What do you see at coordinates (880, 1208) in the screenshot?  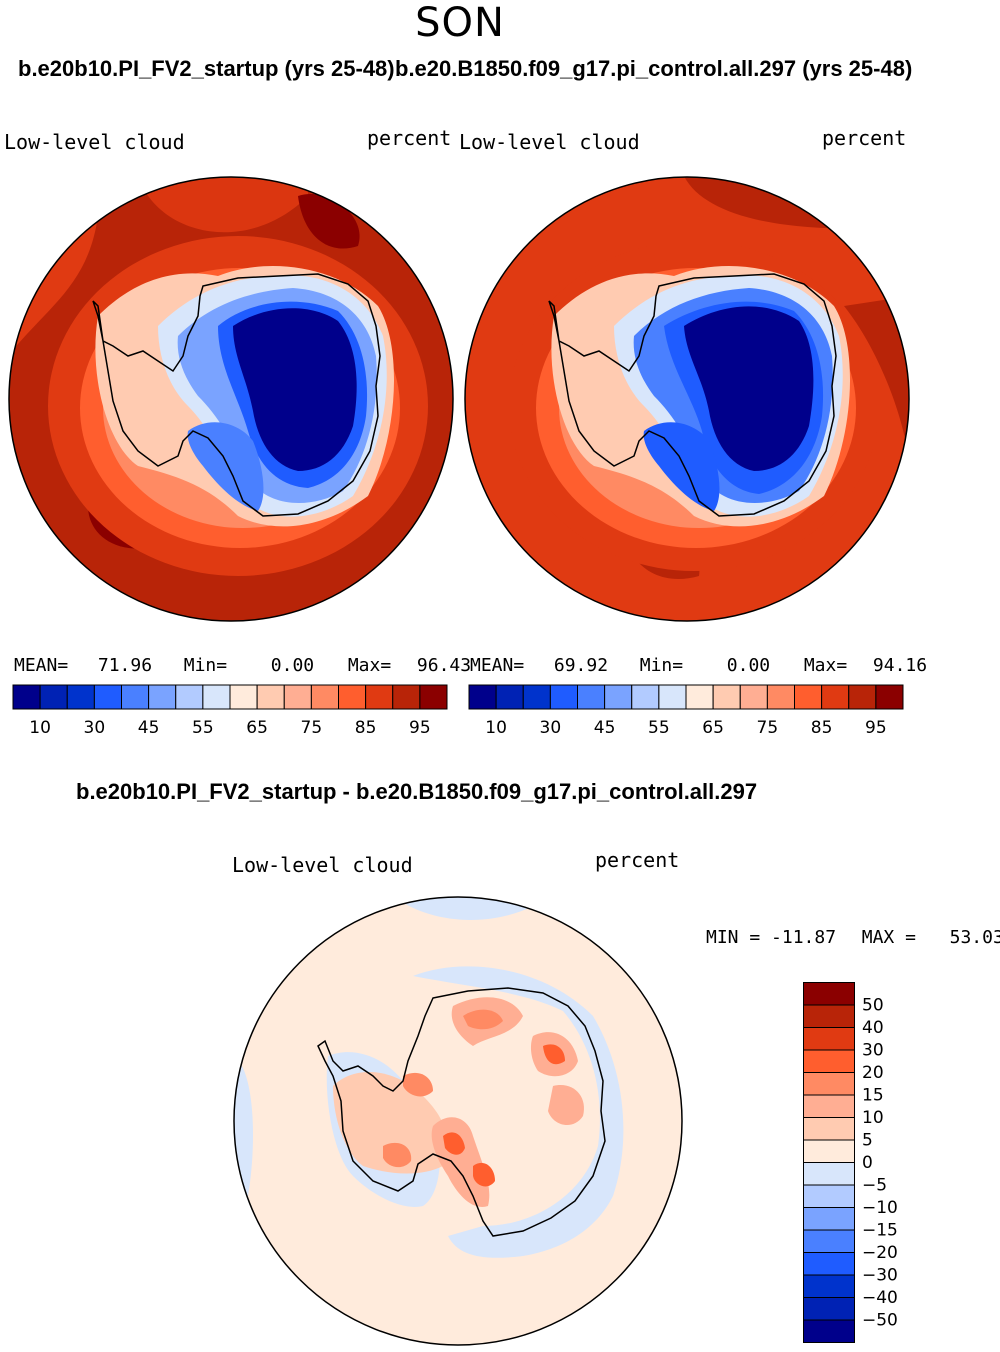 I see `colorbar-diff-tick-label: −10` at bounding box center [880, 1208].